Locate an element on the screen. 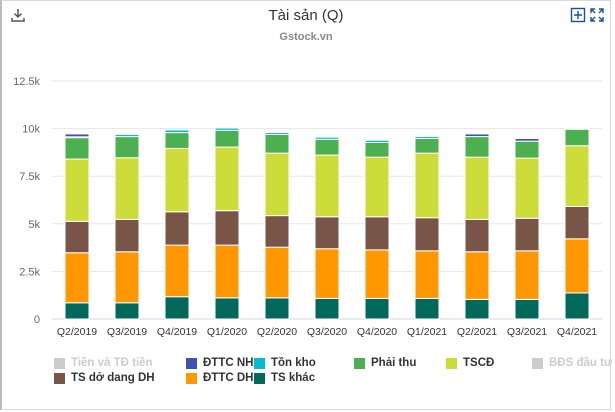 The width and height of the screenshot is (615, 412). legend-item: Tồn kho is located at coordinates (285, 363).